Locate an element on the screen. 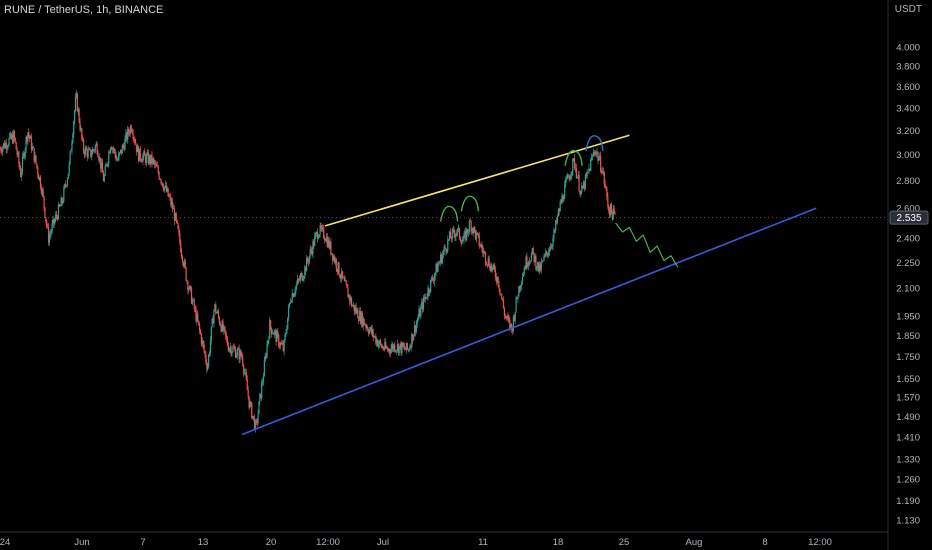 This screenshot has height=550, width=932. symbol-title: RUNE / TetherUS, 1h, BINANCE is located at coordinates (84, 10).